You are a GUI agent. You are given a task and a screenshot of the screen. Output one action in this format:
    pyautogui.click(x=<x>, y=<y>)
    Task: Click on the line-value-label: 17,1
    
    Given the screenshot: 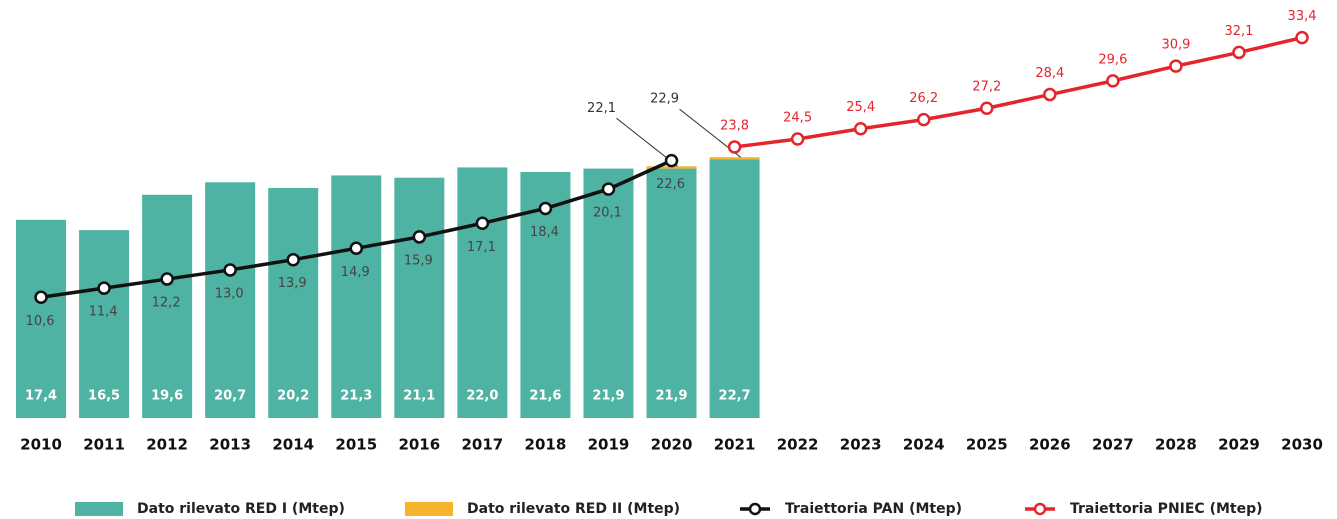 What is the action you would take?
    pyautogui.click(x=481, y=247)
    